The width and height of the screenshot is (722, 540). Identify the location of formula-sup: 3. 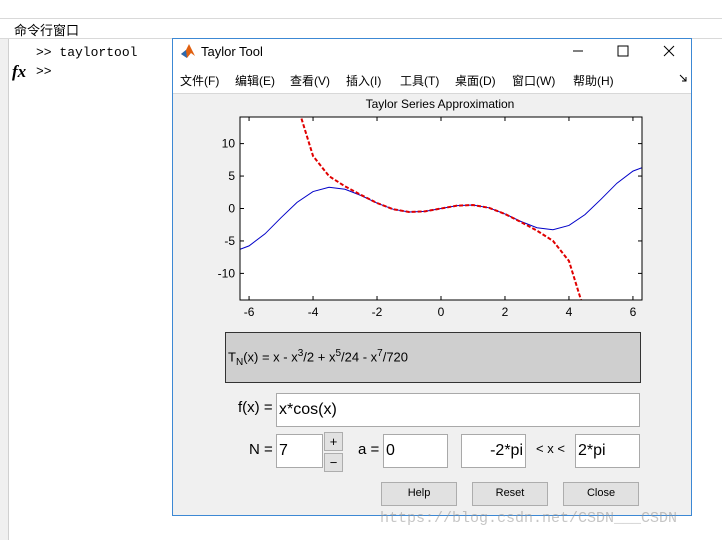
(300, 353).